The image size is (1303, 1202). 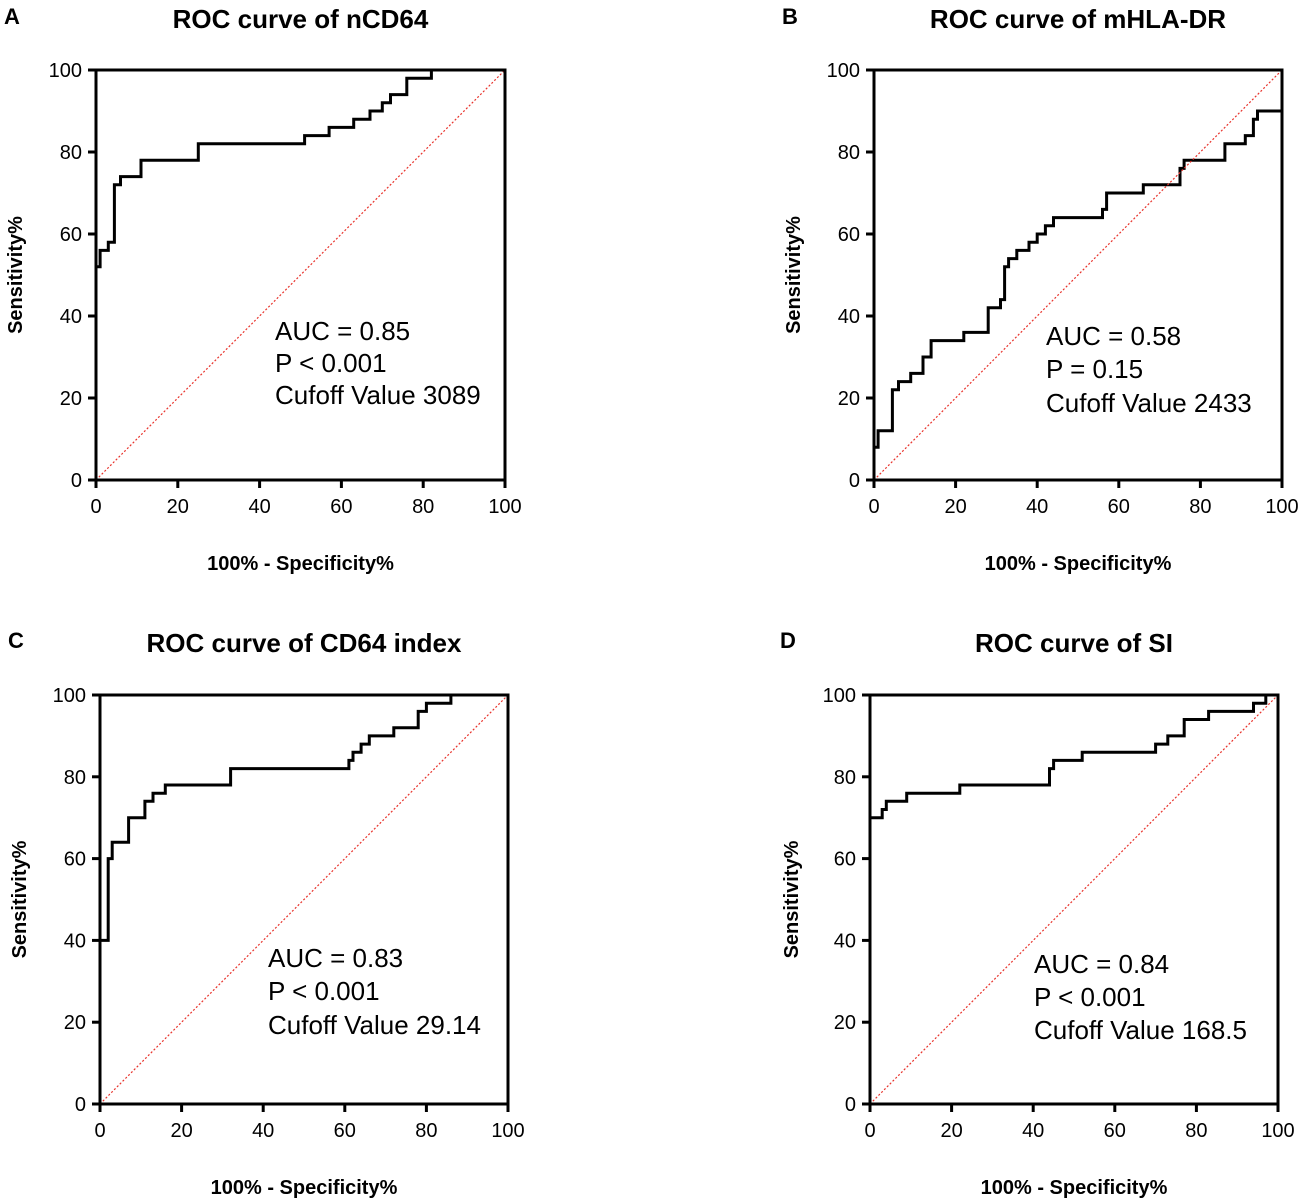 I want to click on panel-letter: D, so click(x=788, y=640).